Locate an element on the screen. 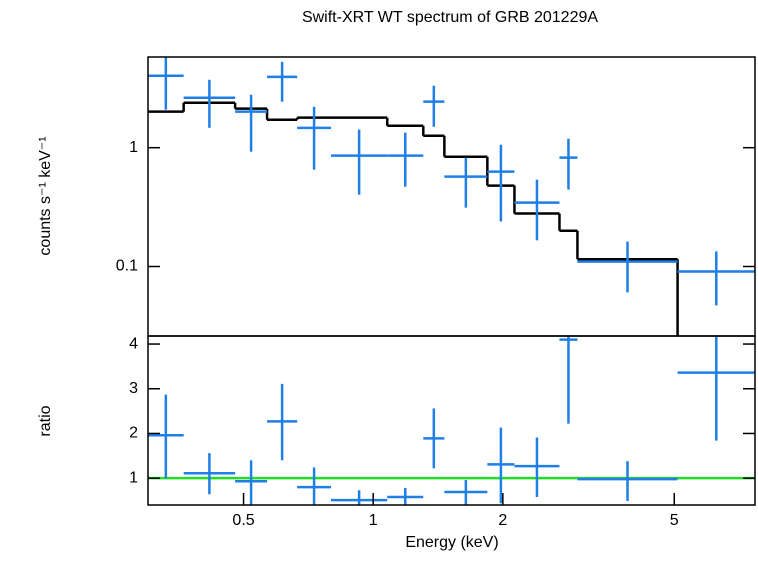  y-tick-label: 0.1 is located at coordinates (127, 266).